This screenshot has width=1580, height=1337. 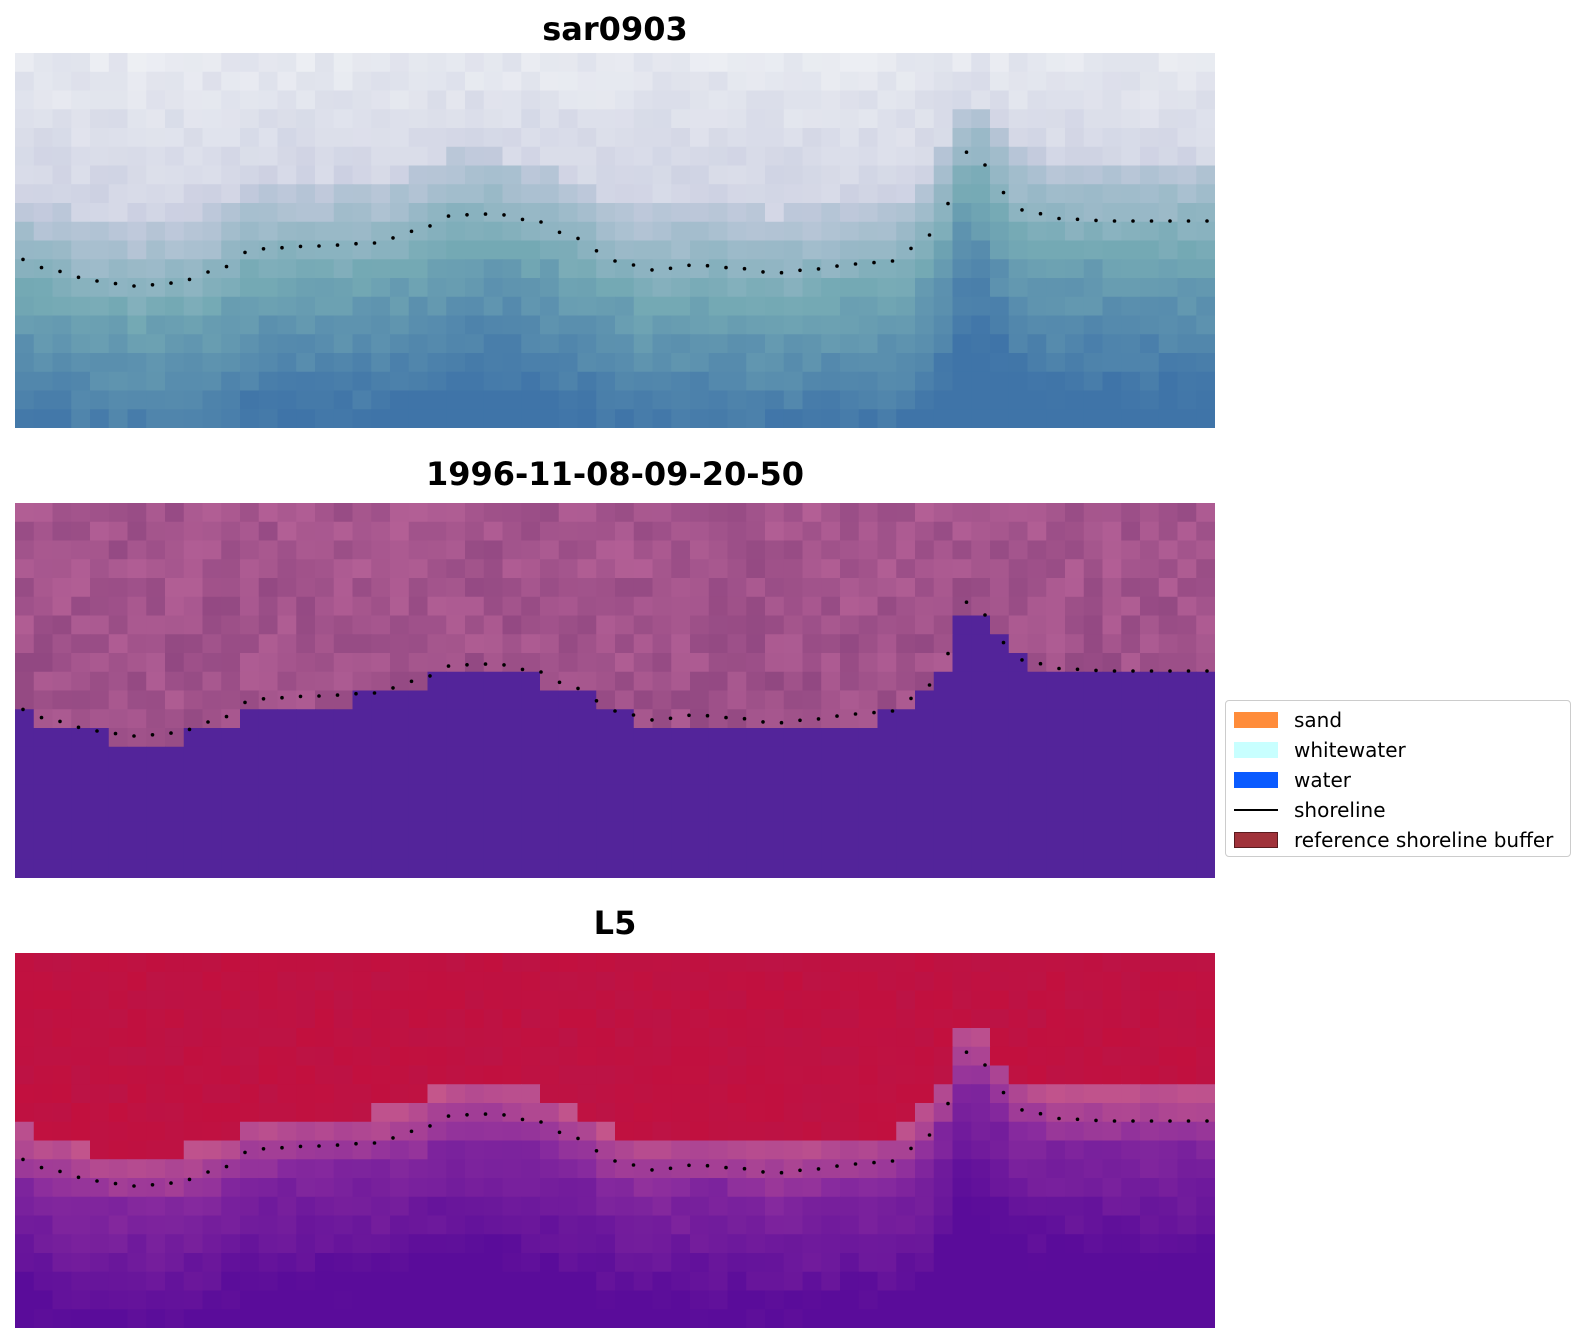 What do you see at coordinates (1256, 750) in the screenshot?
I see `whitewater-swatch` at bounding box center [1256, 750].